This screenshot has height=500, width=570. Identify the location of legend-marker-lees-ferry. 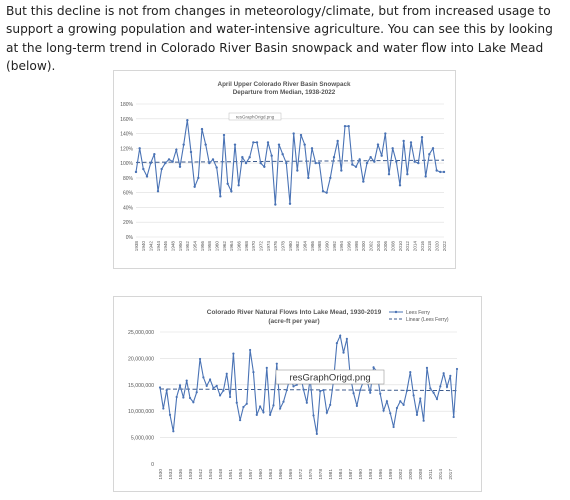
(396, 312).